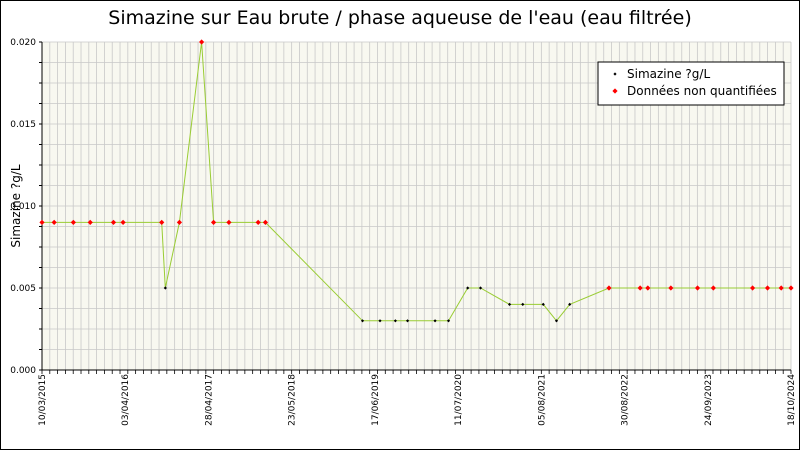  Describe the element at coordinates (209, 400) in the screenshot. I see `x-tick-label: 28/04/2017` at that location.